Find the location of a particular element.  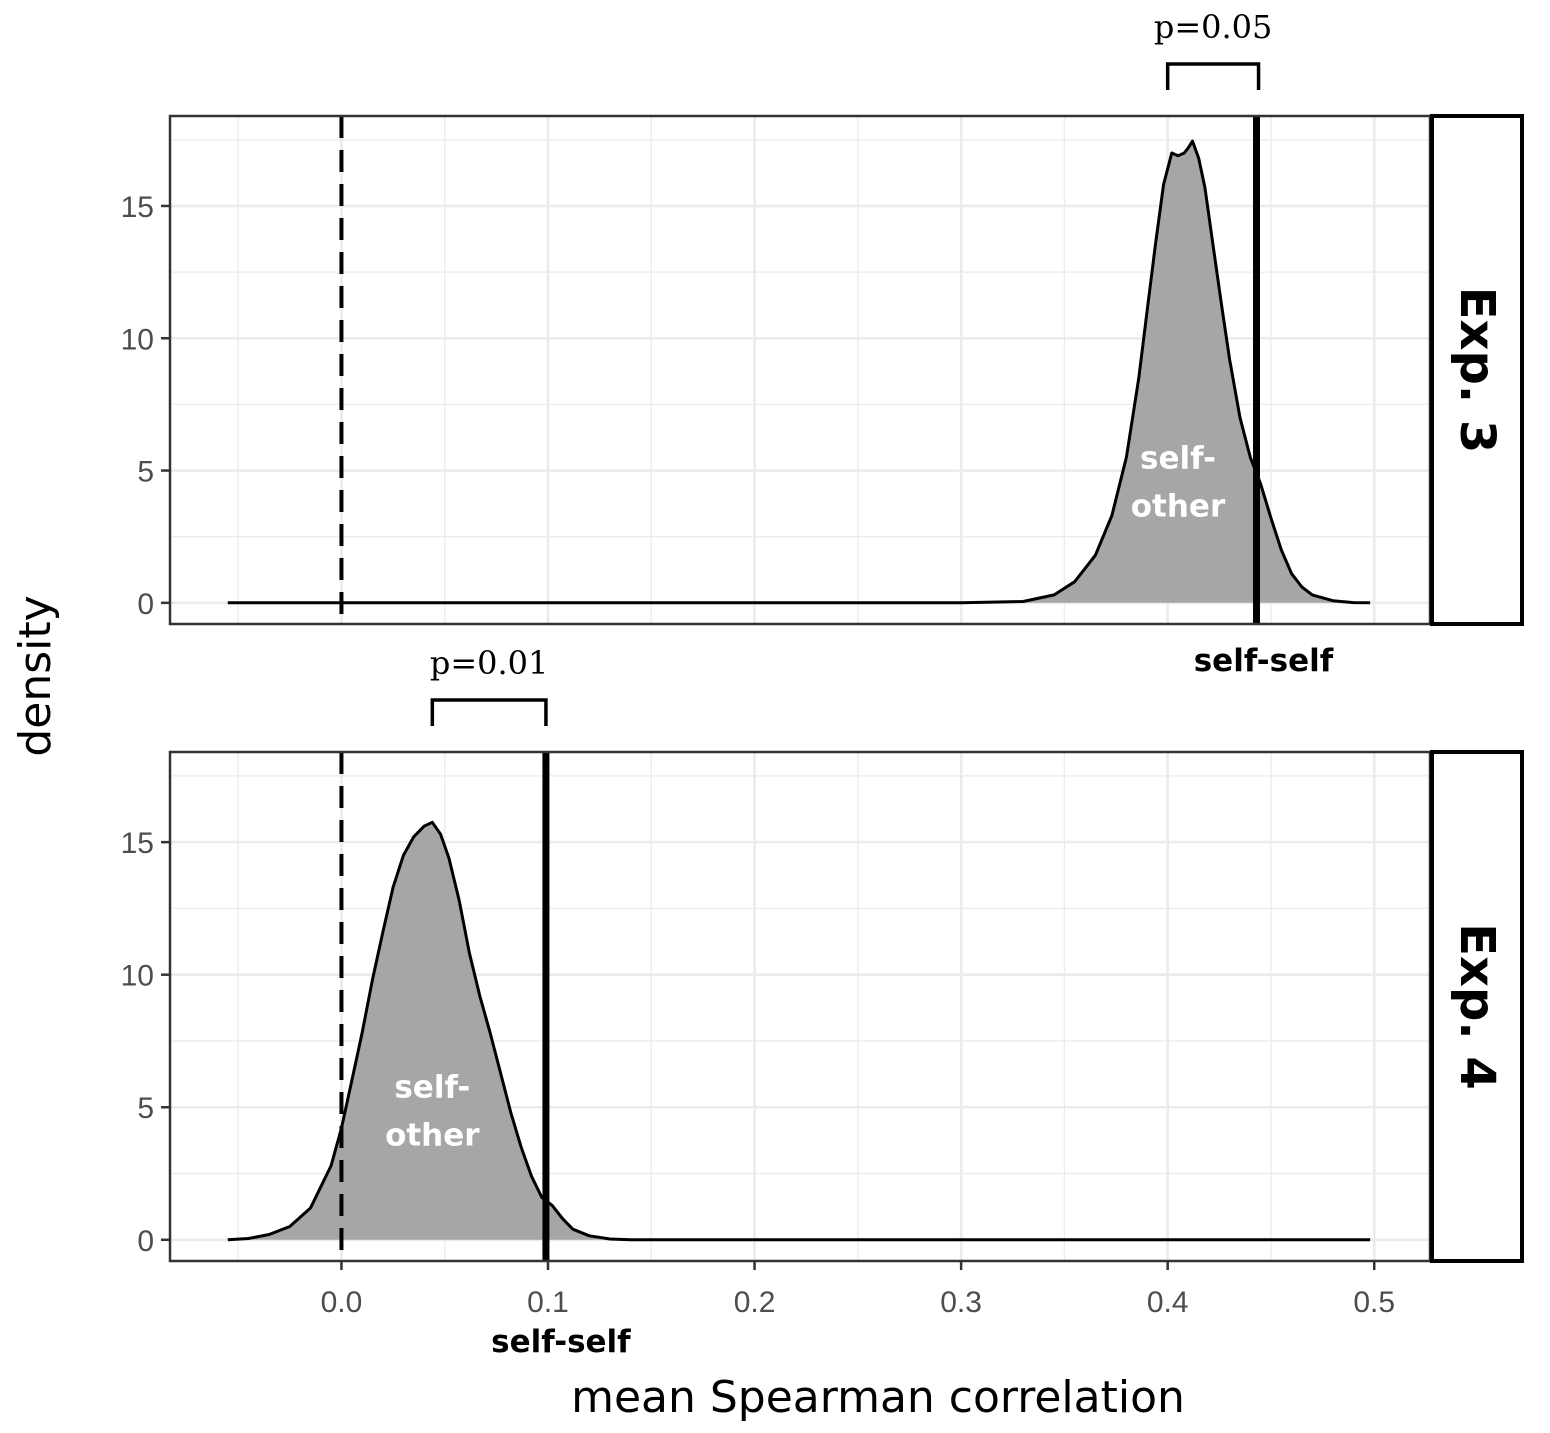

x-axis: 0.0 0.1 0.2 0.3 0.4 0.5 is located at coordinates (858, 1290).